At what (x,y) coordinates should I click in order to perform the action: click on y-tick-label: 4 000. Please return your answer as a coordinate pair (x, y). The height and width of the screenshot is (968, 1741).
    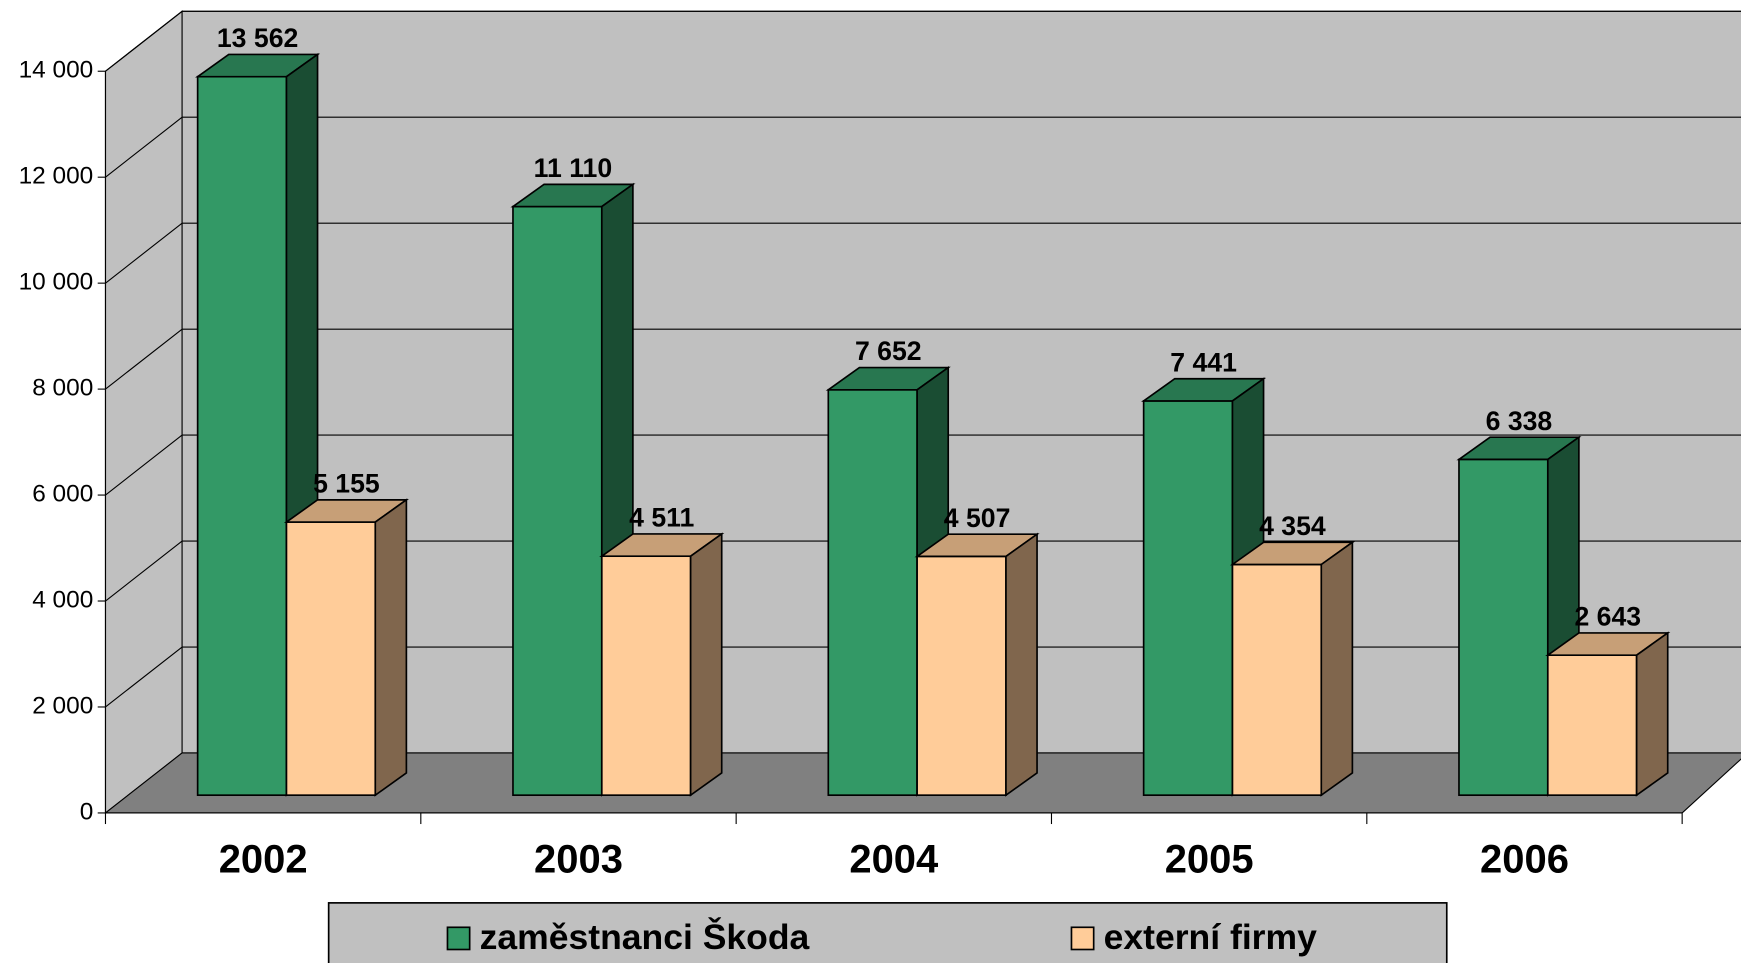
    Looking at the image, I should click on (62, 599).